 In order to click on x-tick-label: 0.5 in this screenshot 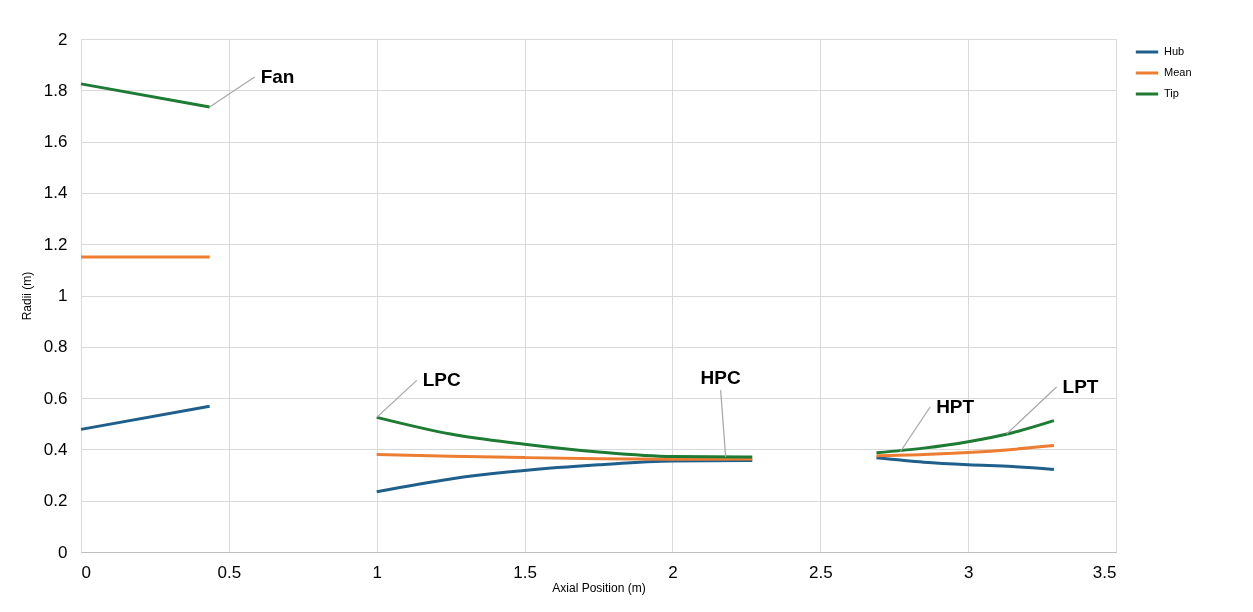, I will do `click(229, 572)`.